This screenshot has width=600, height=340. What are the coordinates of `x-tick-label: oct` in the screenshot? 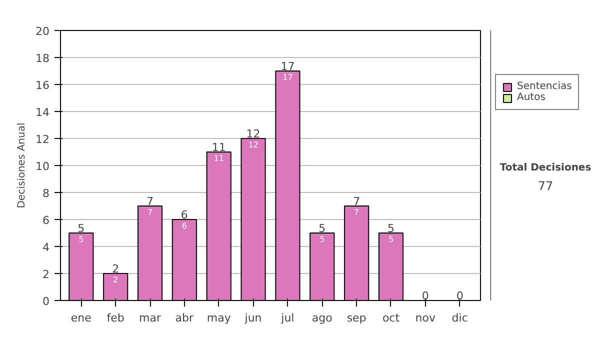 It's located at (391, 318).